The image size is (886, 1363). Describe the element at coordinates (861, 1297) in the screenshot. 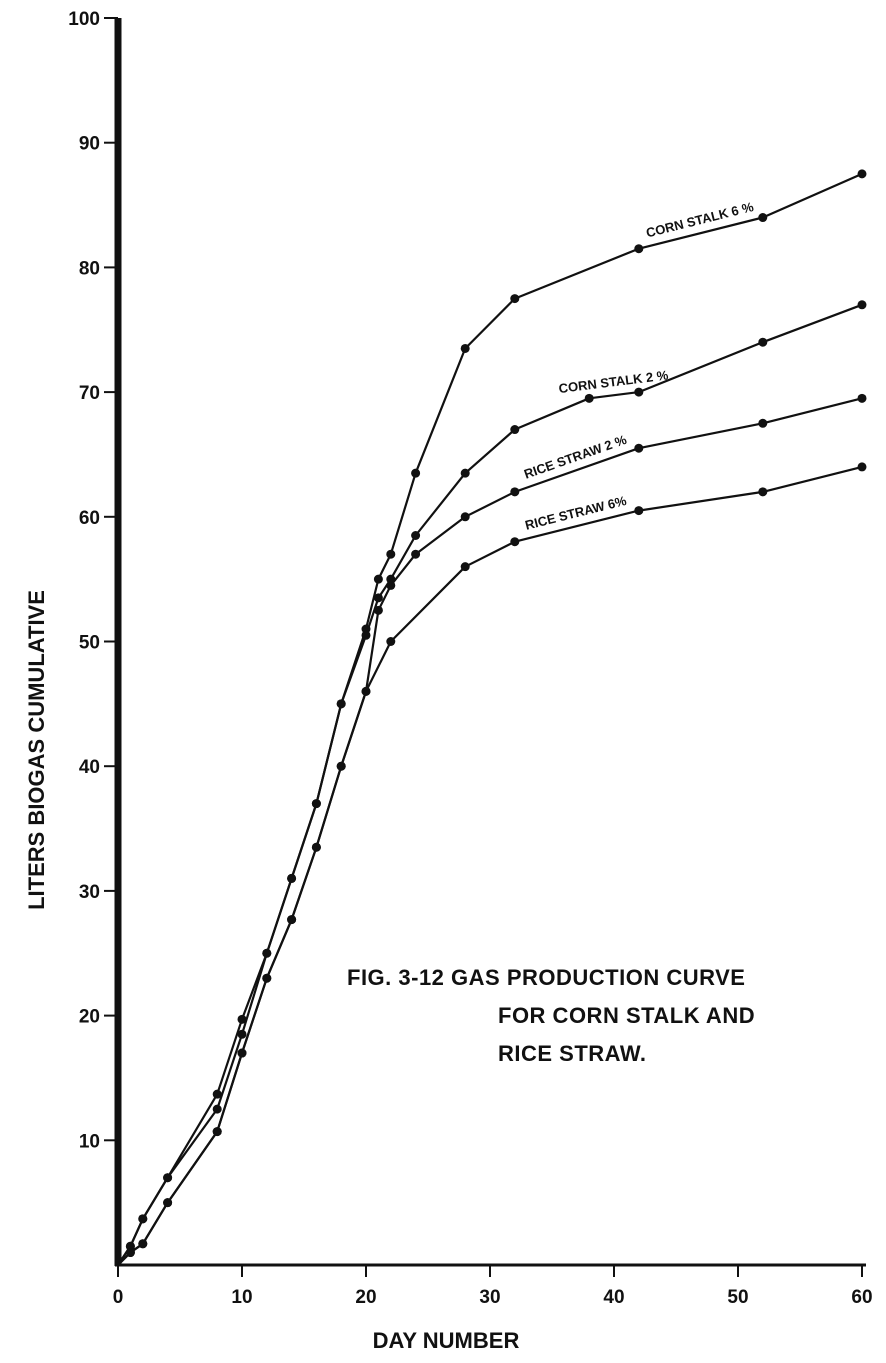

I see `x-tick-label: 60` at that location.